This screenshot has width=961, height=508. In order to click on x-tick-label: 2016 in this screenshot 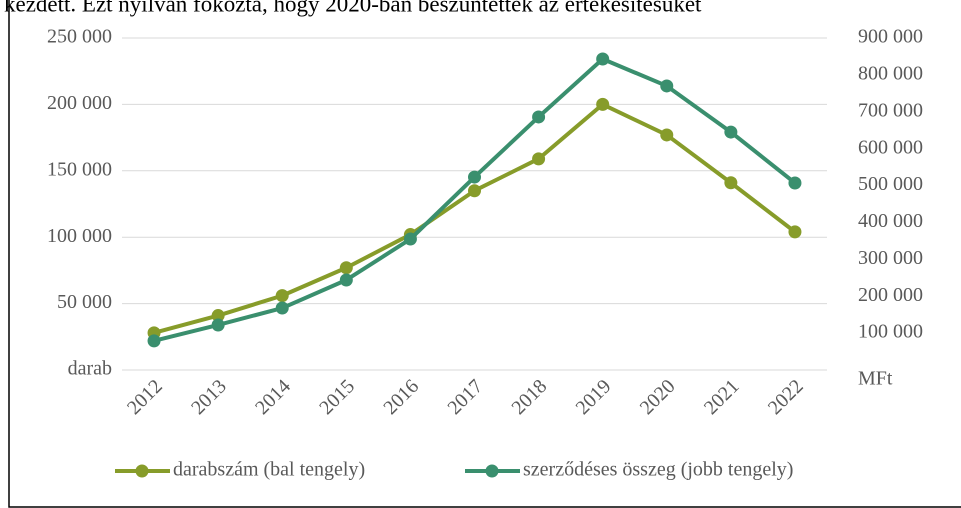, I will do `click(401, 397)`.